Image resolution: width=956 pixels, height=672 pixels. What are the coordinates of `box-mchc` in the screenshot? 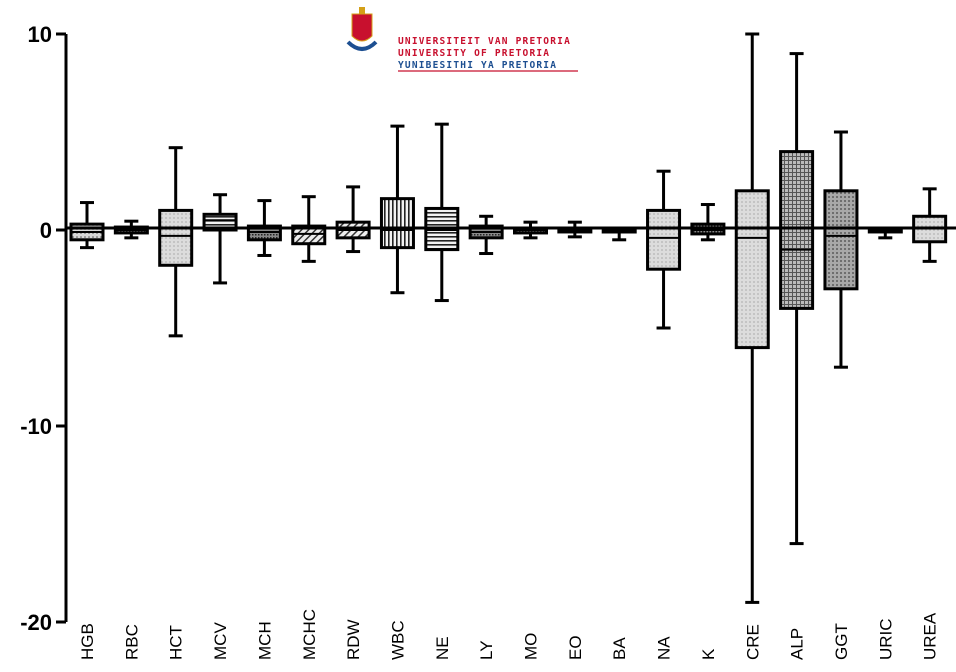 It's located at (309, 229).